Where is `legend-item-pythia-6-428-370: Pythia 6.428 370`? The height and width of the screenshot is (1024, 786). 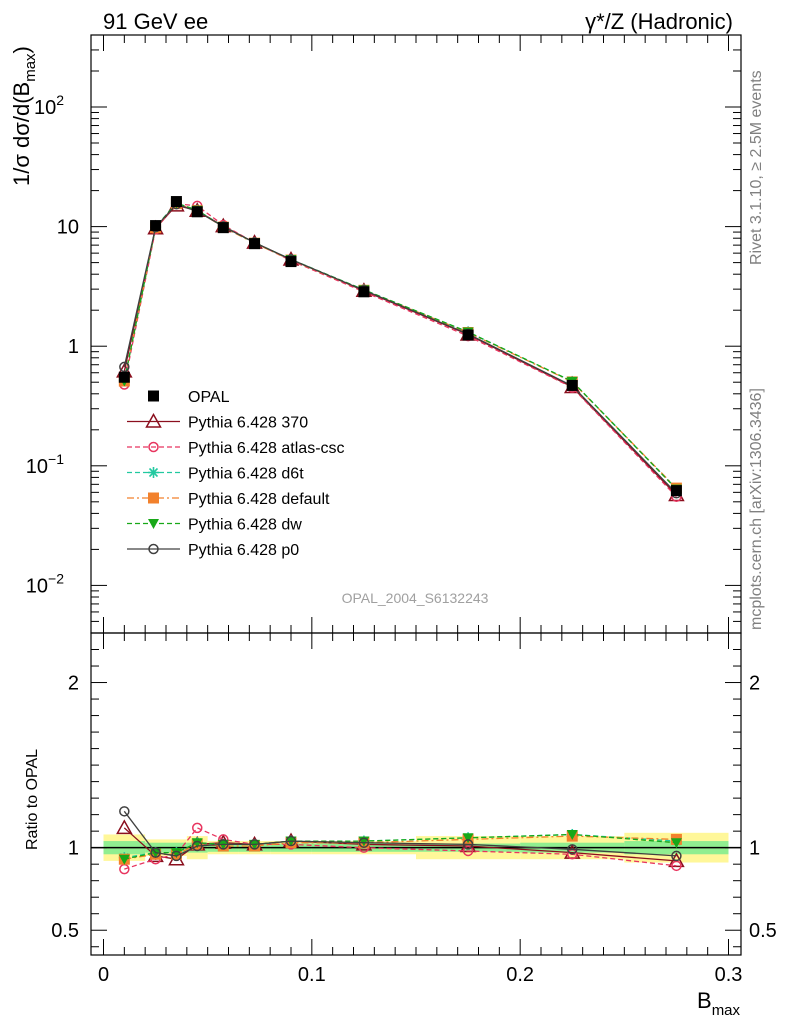
legend-item-pythia-6-428-370: Pythia 6.428 370 is located at coordinates (217, 422).